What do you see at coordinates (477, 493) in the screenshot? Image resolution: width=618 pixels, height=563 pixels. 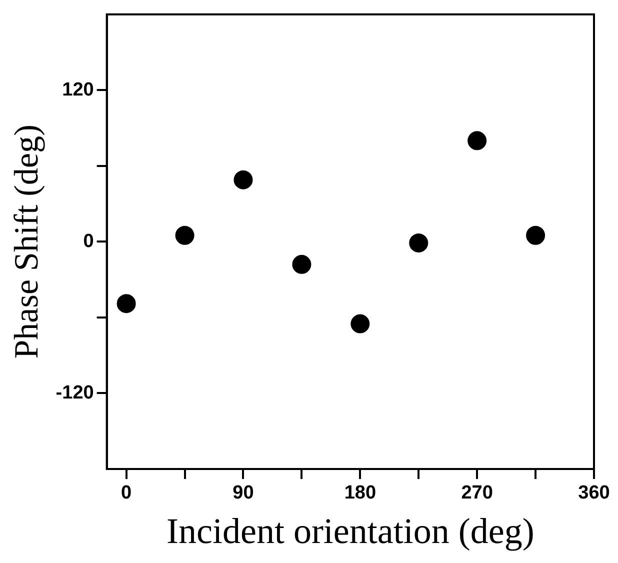 I see `x-tick-label: 270` at bounding box center [477, 493].